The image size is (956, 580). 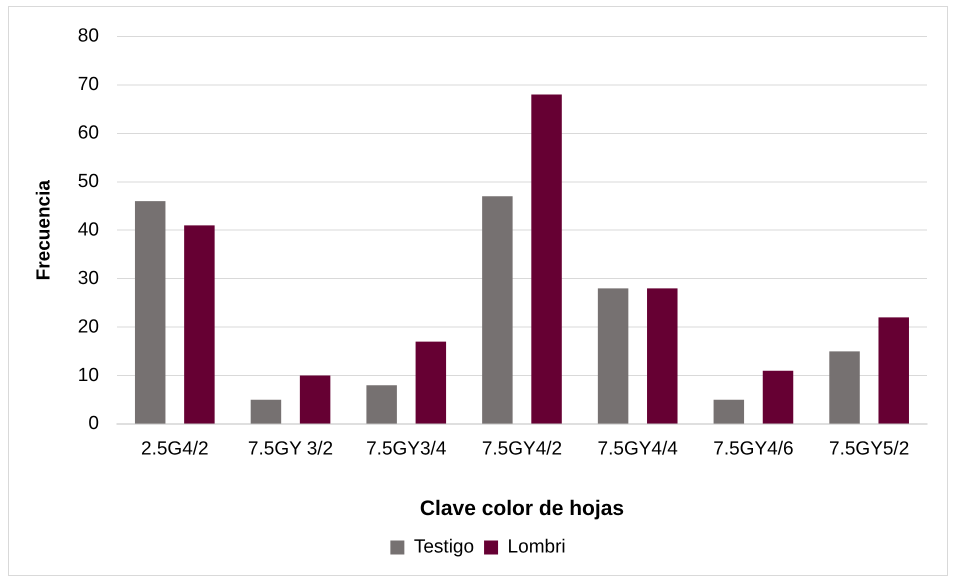 What do you see at coordinates (638, 449) in the screenshot?
I see `x-tick-label: 7.5GY4/4` at bounding box center [638, 449].